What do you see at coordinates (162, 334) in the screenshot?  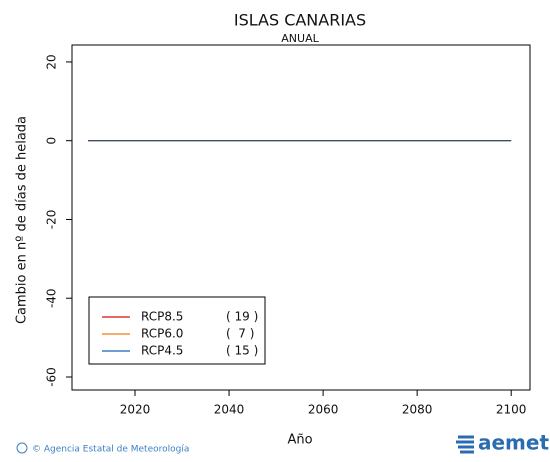 I see `legend-label: RCP6.0` at bounding box center [162, 334].